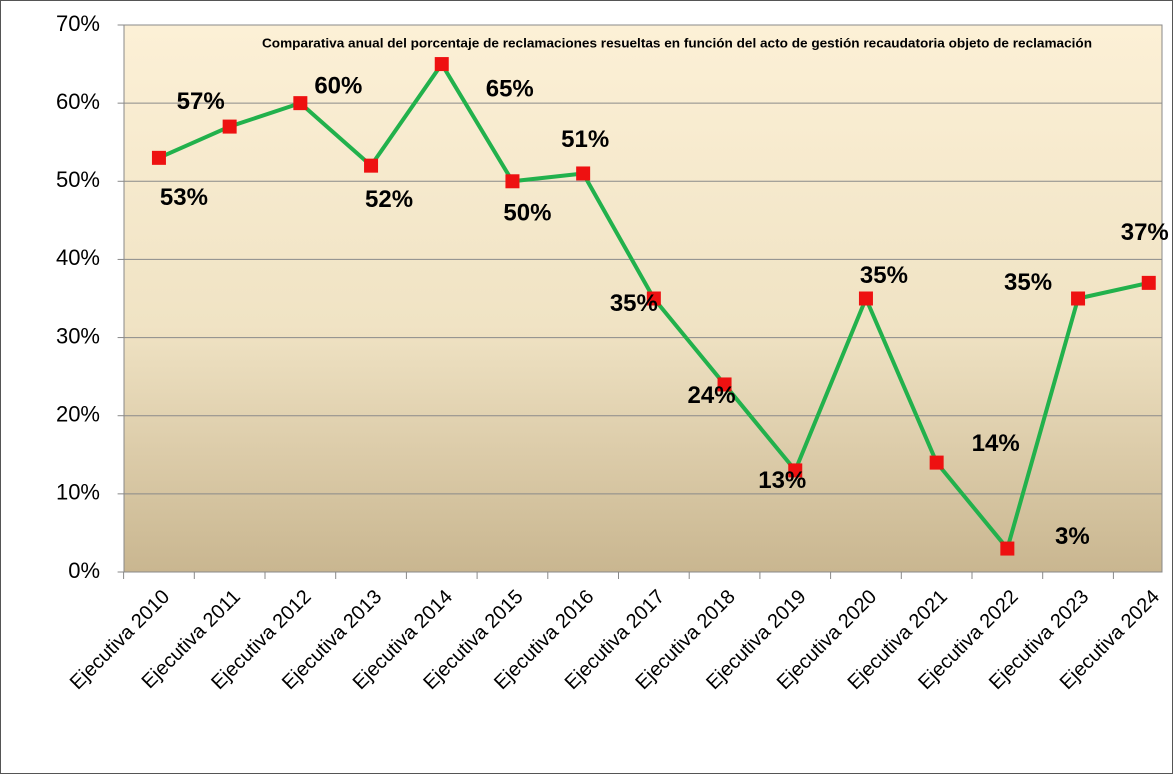  What do you see at coordinates (78, 23) in the screenshot?
I see `y-tick-label: 70%` at bounding box center [78, 23].